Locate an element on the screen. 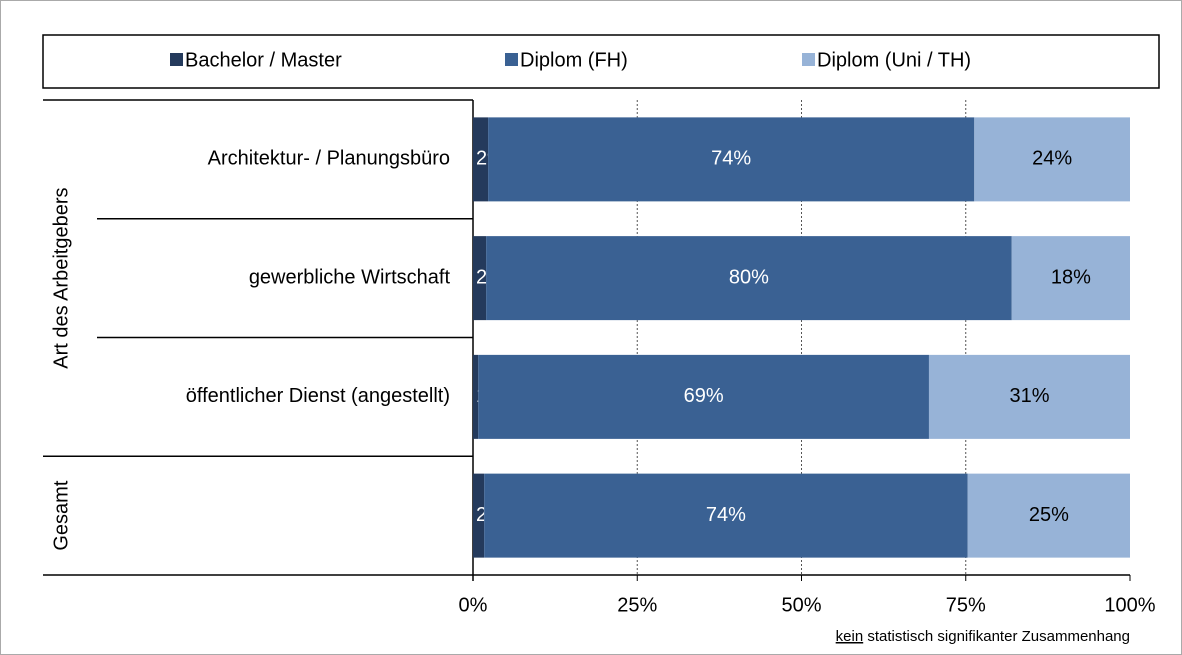 The width and height of the screenshot is (1182, 655). legend-label: Diplom (FH) is located at coordinates (574, 60).